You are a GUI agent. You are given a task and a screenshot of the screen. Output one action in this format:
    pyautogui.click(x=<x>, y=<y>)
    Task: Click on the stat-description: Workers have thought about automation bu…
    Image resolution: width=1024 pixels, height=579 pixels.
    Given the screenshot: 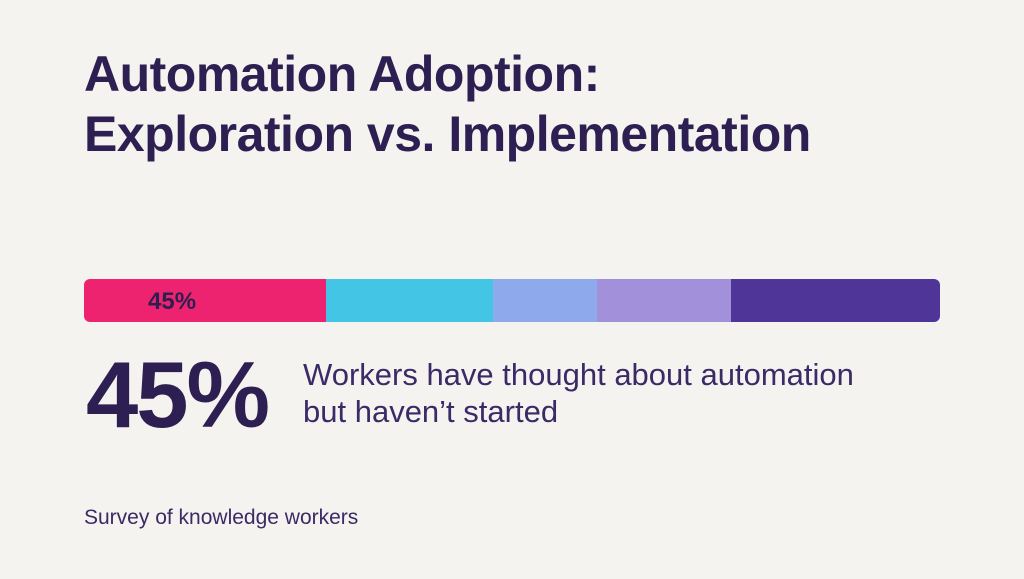 What is the action you would take?
    pyautogui.click(x=578, y=393)
    